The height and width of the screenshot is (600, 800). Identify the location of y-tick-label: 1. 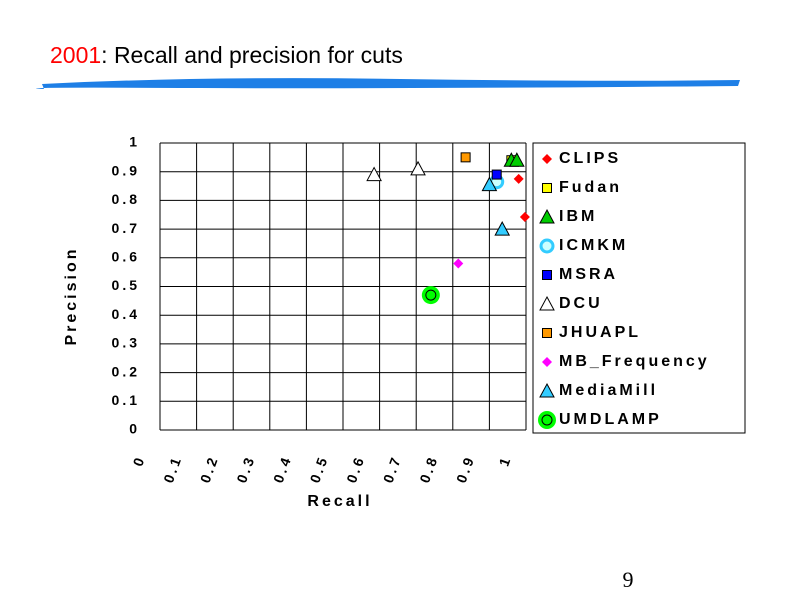
(134, 142).